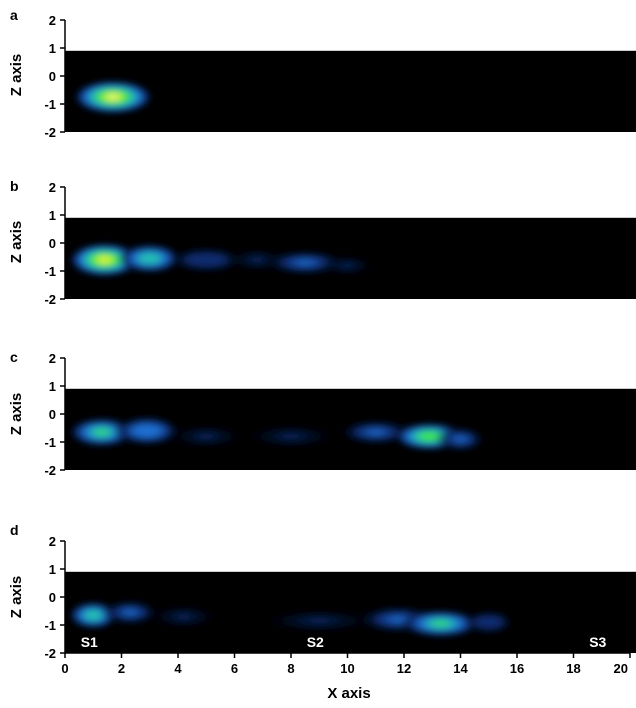 The height and width of the screenshot is (708, 636). What do you see at coordinates (121, 668) in the screenshot?
I see `x-tick-label: 2` at bounding box center [121, 668].